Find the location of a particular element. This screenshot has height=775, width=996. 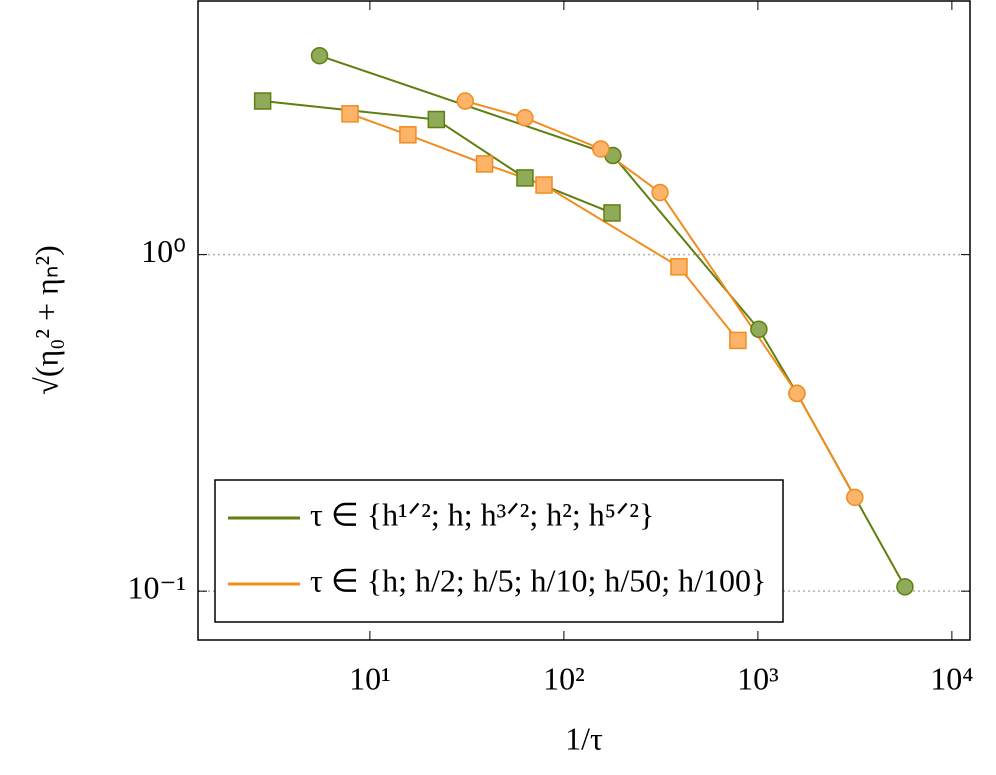

x-tick-label: 10³ is located at coordinates (758, 678).